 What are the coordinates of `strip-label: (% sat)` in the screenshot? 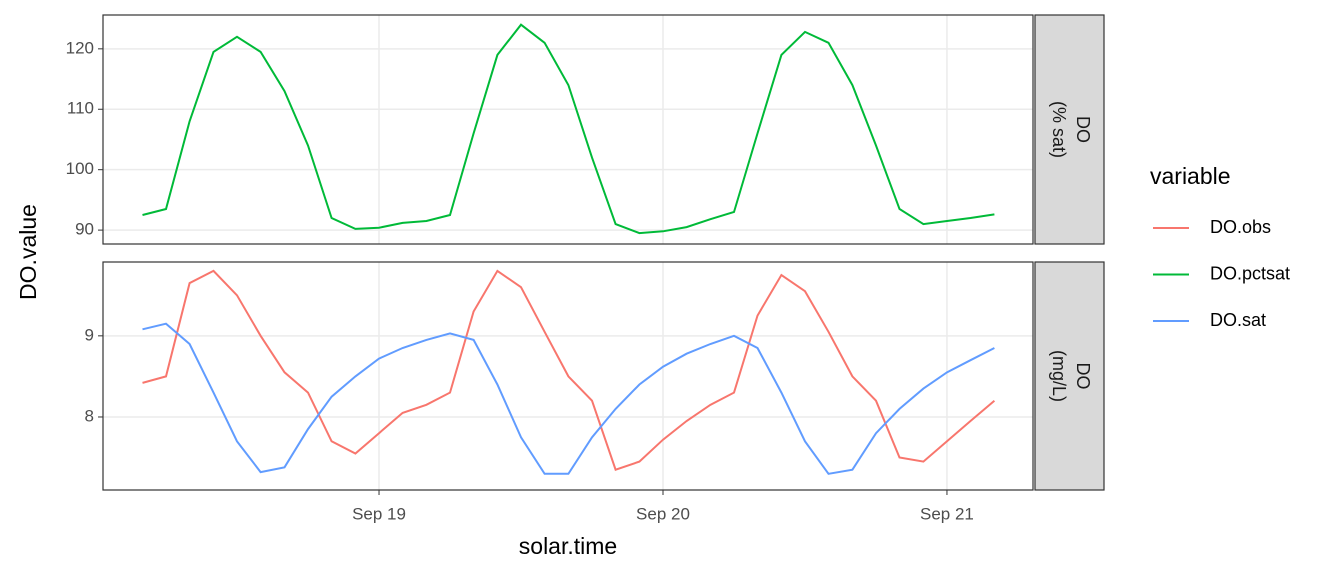 It's located at (1059, 129).